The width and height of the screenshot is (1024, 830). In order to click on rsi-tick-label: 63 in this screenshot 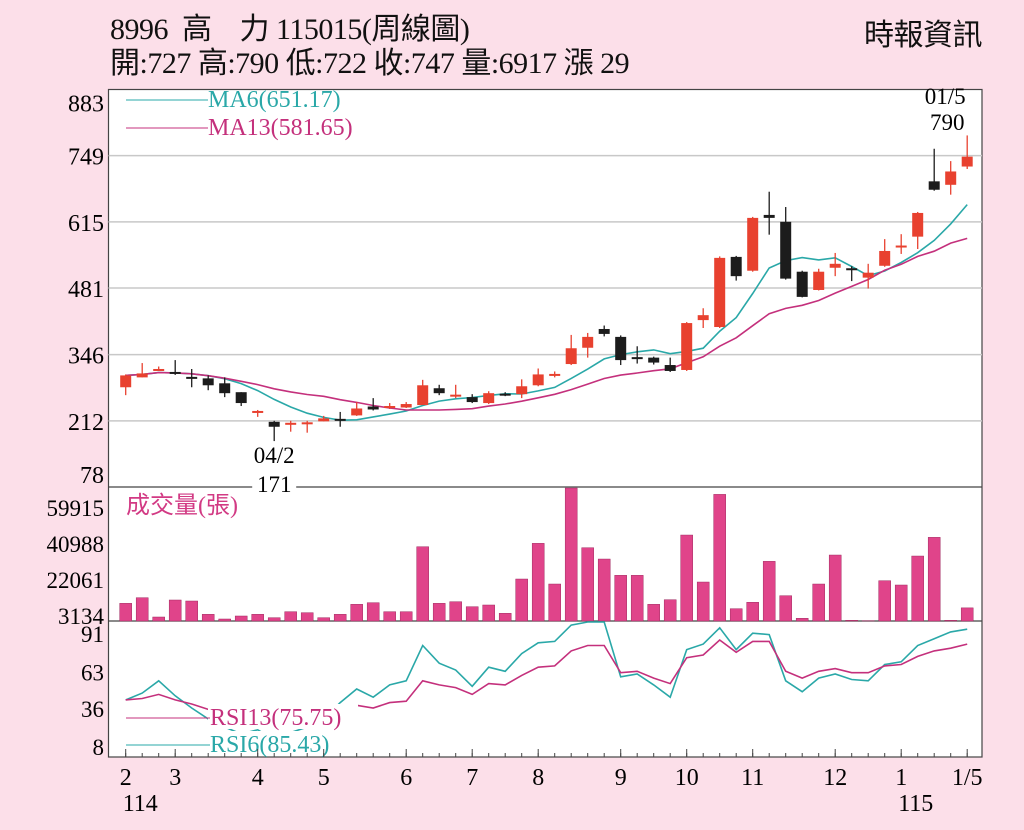, I will do `click(92, 672)`.